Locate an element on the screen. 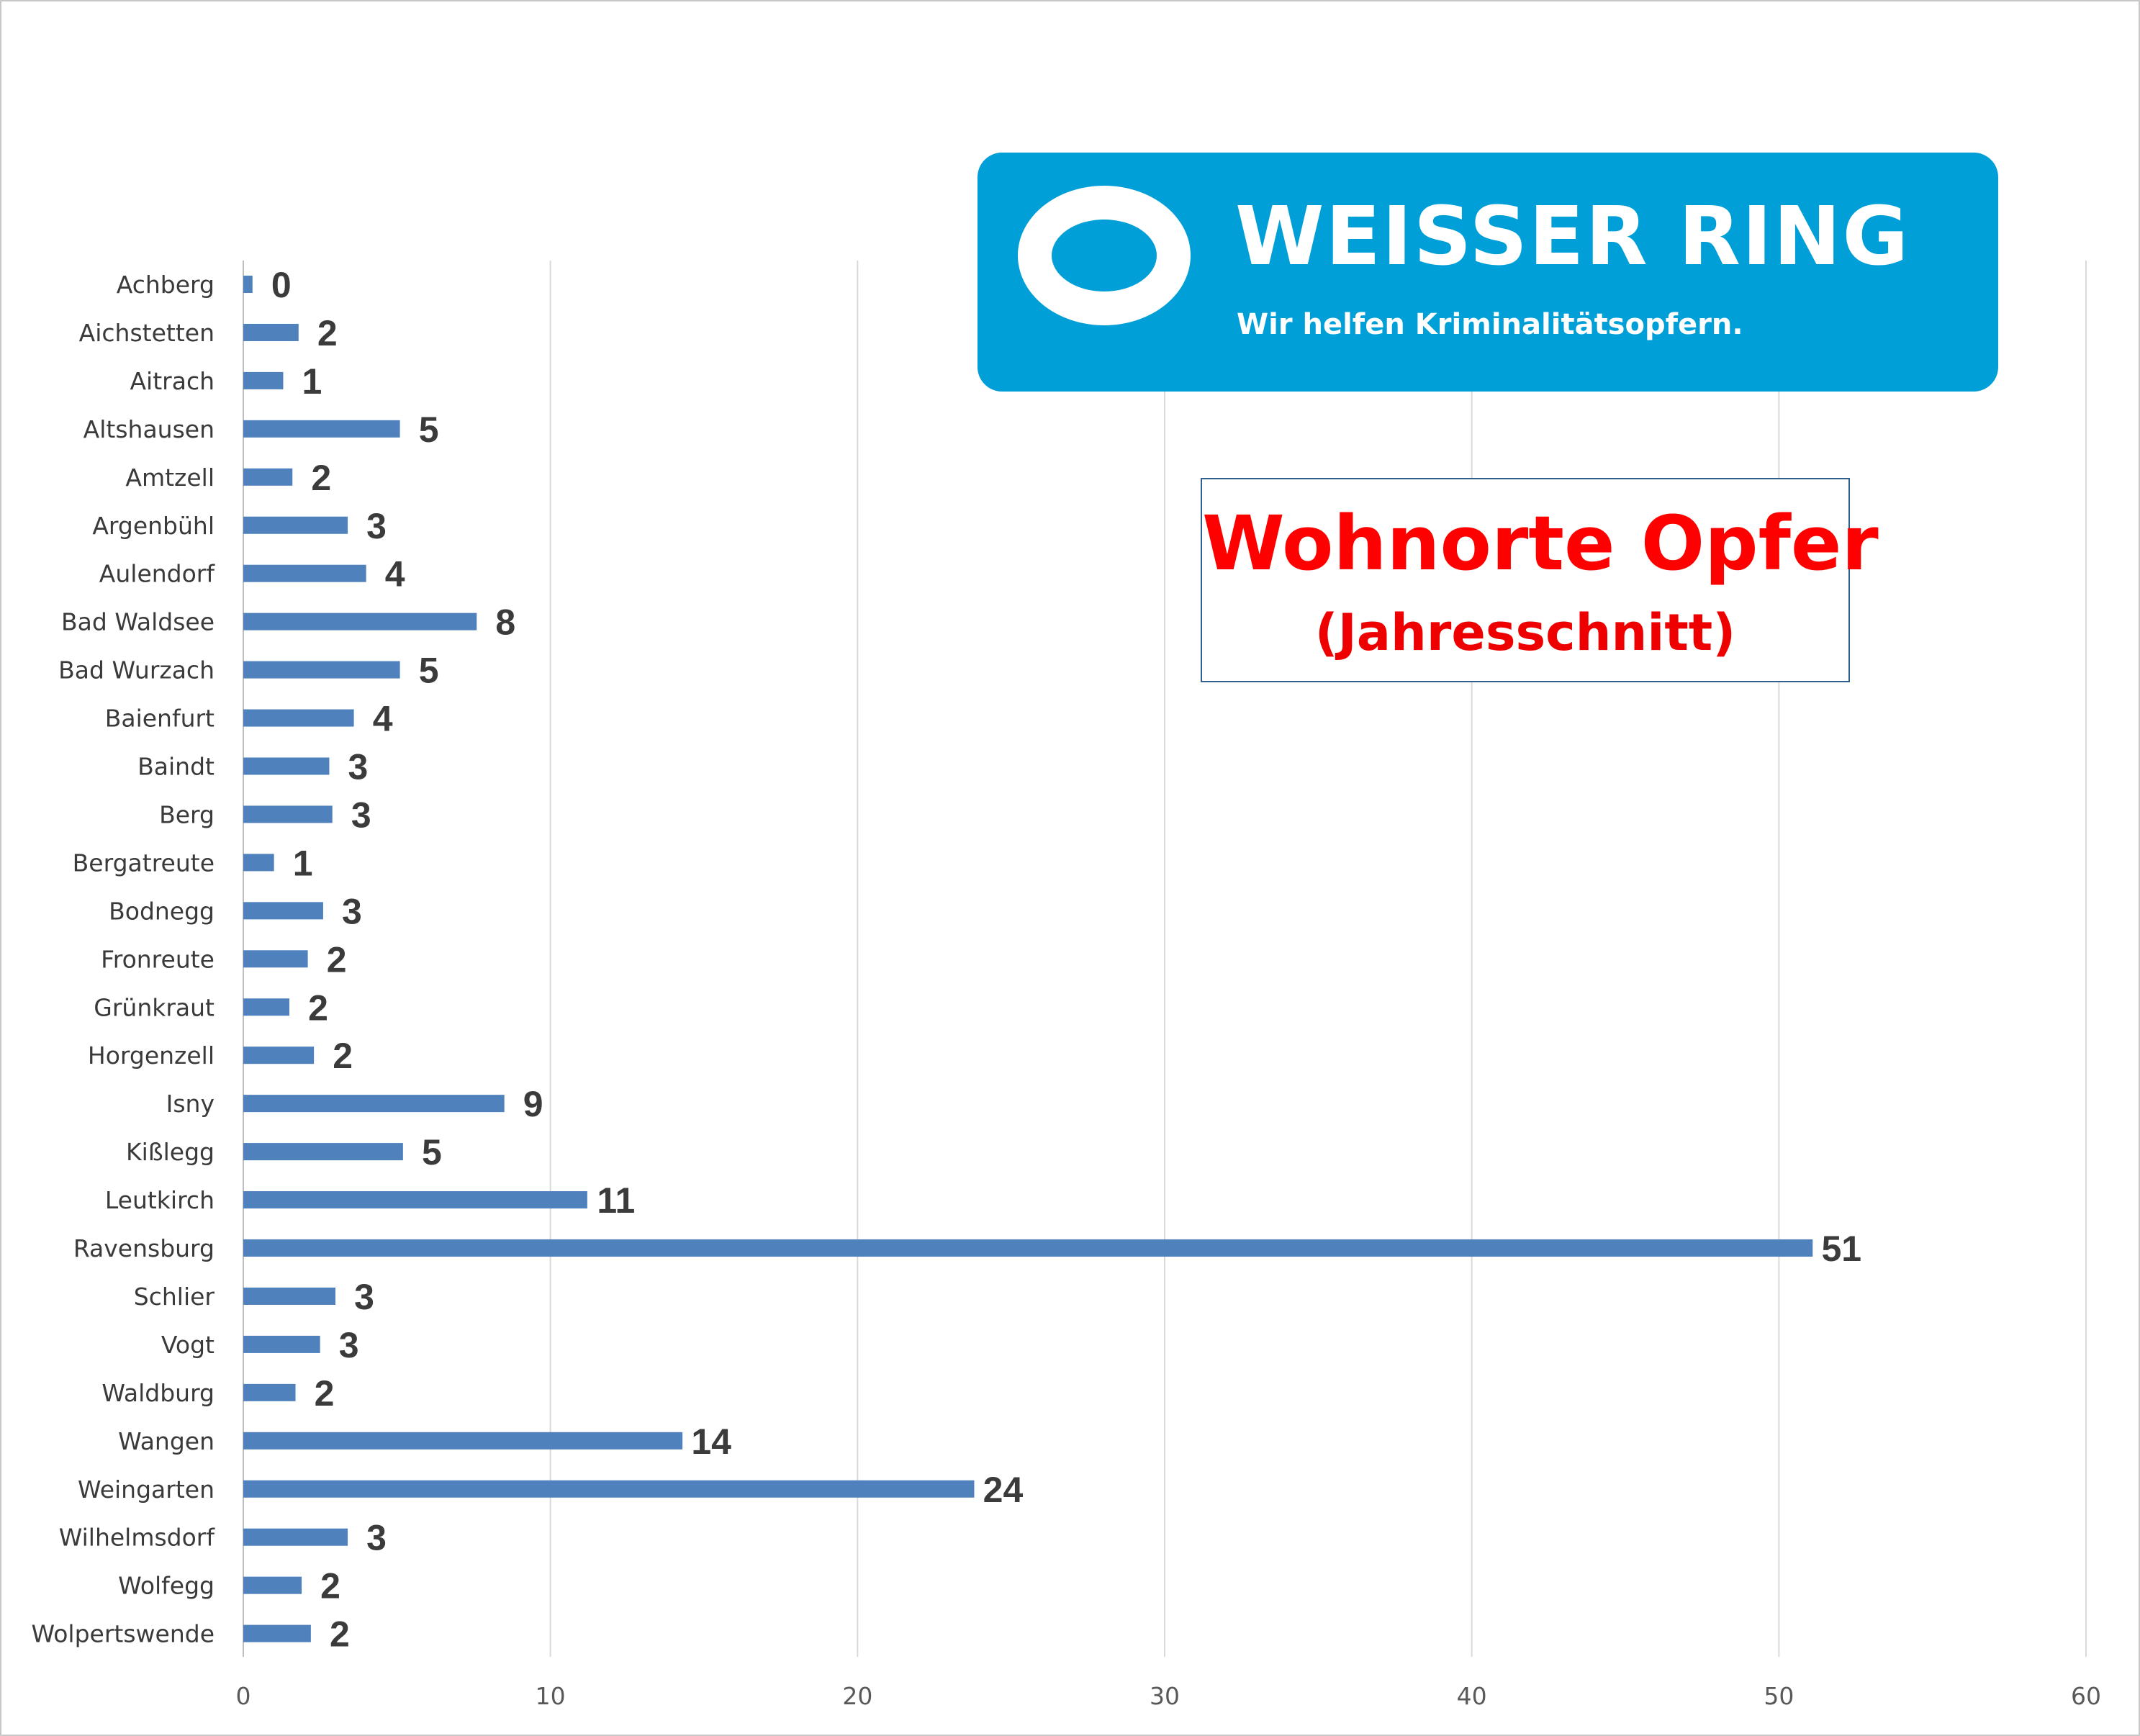 This screenshot has height=1736, width=2140. category-label: Bad Wurzach is located at coordinates (136, 670).